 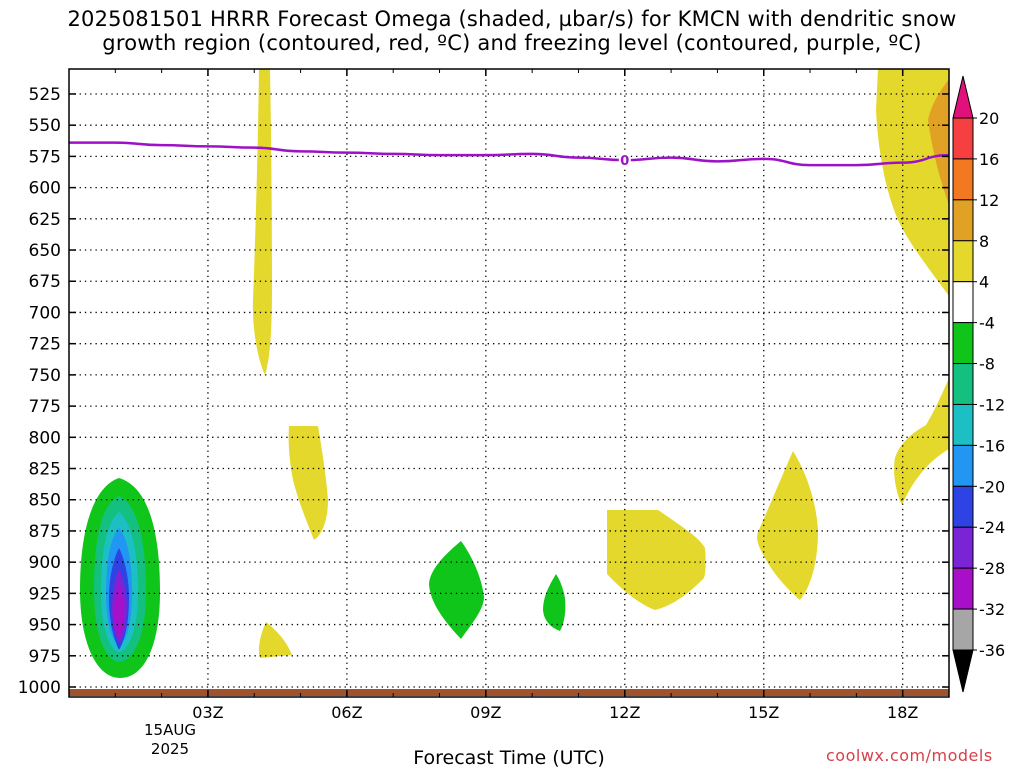 I want to click on y-tick-label: 675, so click(x=45, y=282).